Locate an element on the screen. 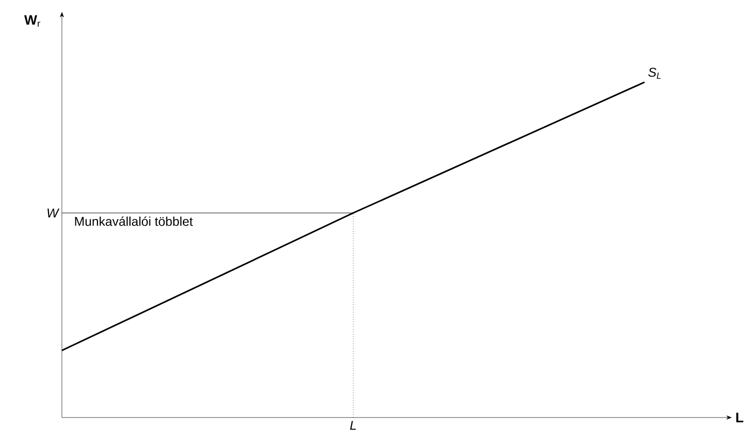  series-label: S$_{L}$ is located at coordinates (654, 73).